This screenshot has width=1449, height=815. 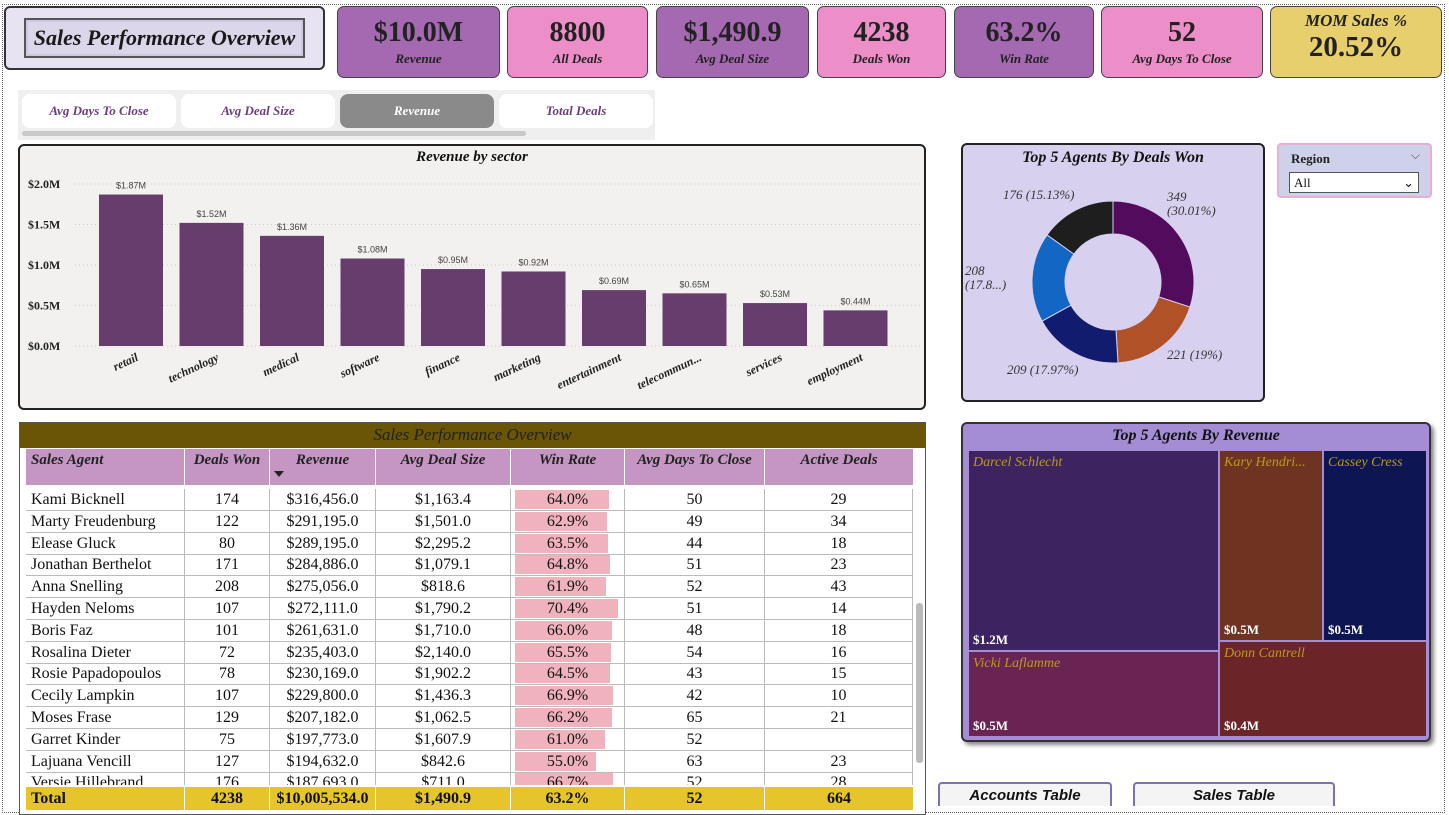 I want to click on tab-total-deals: Total Deals, so click(x=576, y=111).